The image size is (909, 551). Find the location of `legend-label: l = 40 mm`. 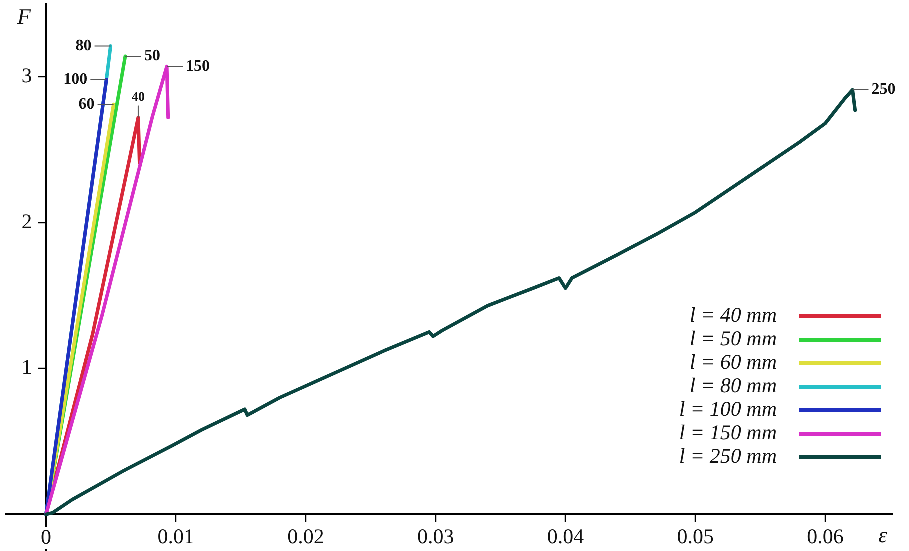

legend-label: l = 40 mm is located at coordinates (733, 315).